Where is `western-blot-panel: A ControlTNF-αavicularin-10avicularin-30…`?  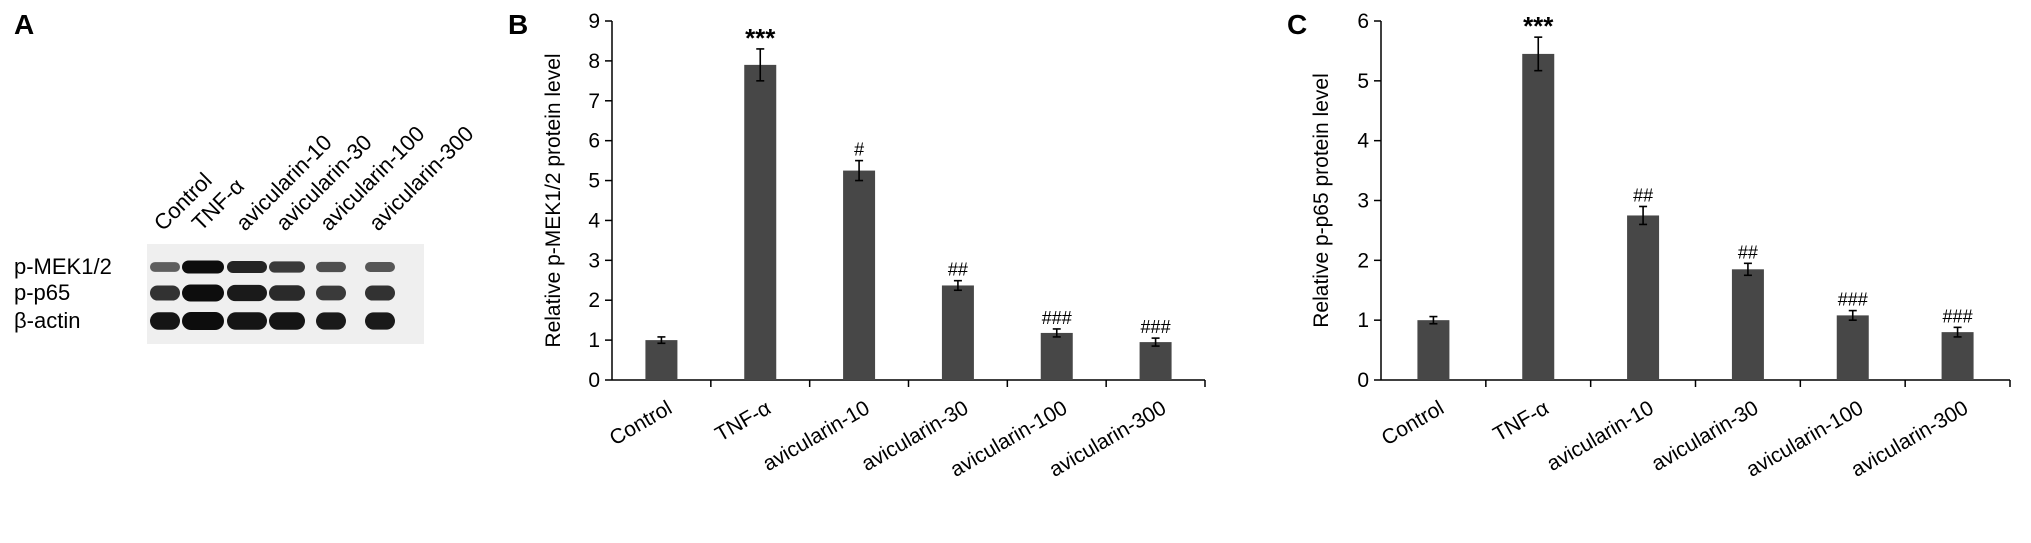 western-blot-panel: A ControlTNF-αavicularin-10avicularin-30… is located at coordinates (246, 176).